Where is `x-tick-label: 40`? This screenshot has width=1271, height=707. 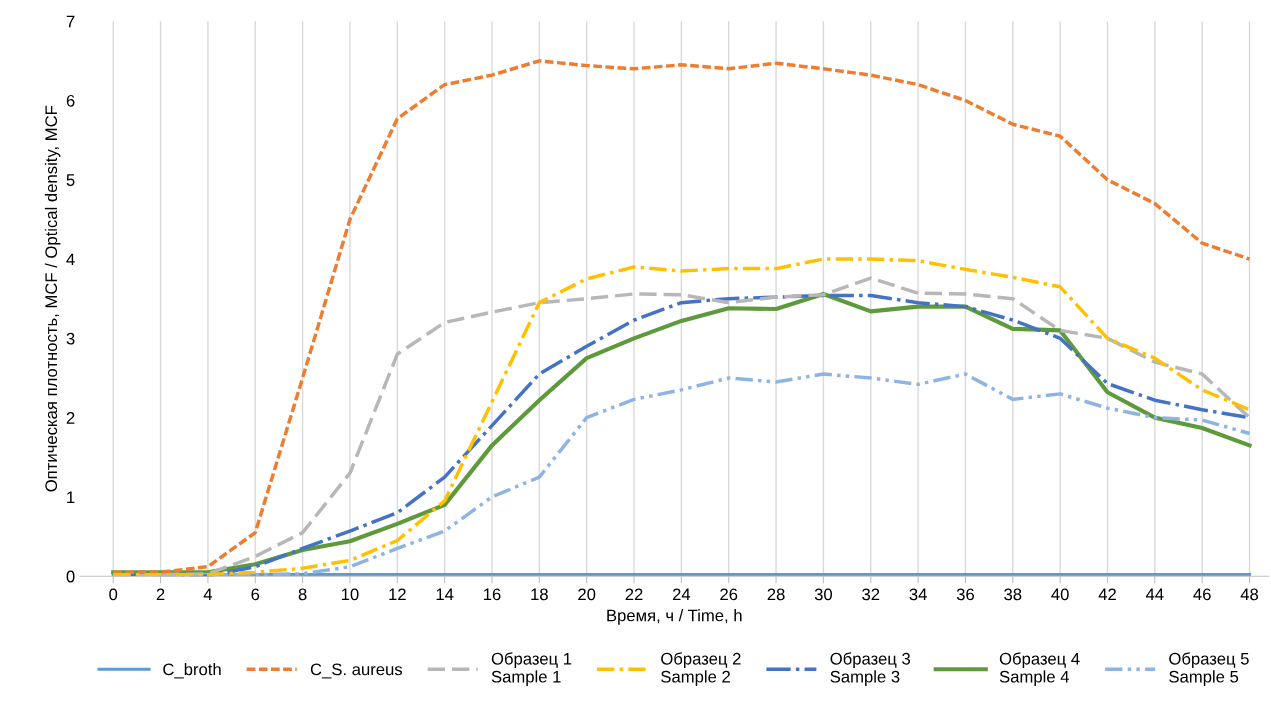
x-tick-label: 40 is located at coordinates (1060, 594).